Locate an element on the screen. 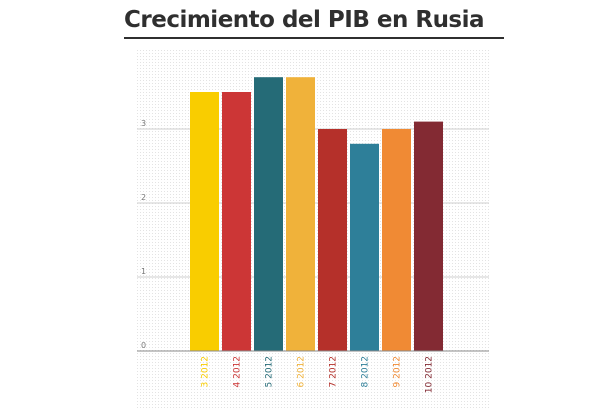 Image resolution: width=616 pixels, height=411 pixels. x-tick-label: 3 2012 is located at coordinates (206, 372).